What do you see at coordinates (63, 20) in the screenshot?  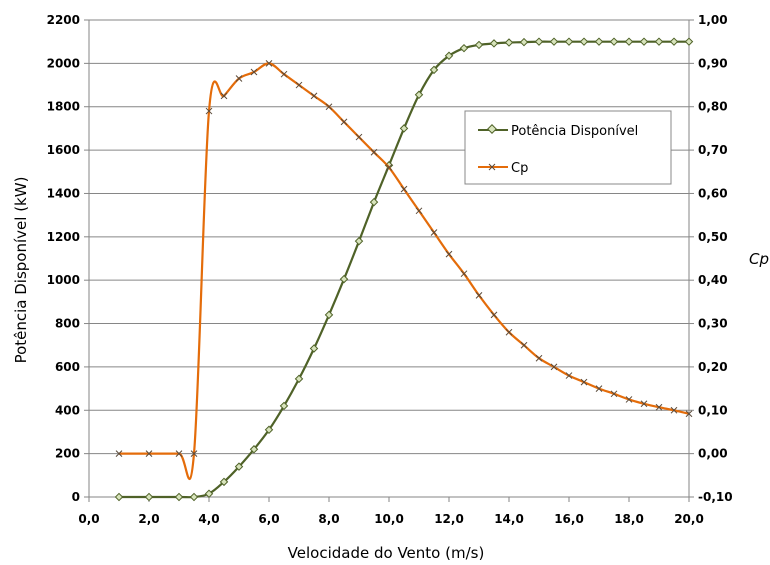 I see `y-tick-label: 2200` at bounding box center [63, 20].